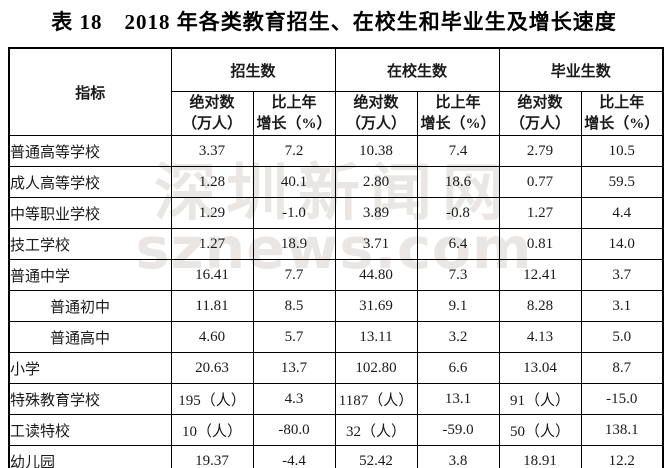  I want to click on value-cell: 11.81, so click(212, 306).